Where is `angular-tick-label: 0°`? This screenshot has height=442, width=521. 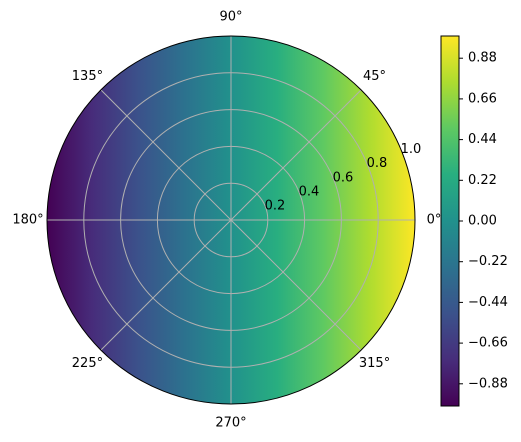
angular-tick-label: 0° is located at coordinates (434, 220).